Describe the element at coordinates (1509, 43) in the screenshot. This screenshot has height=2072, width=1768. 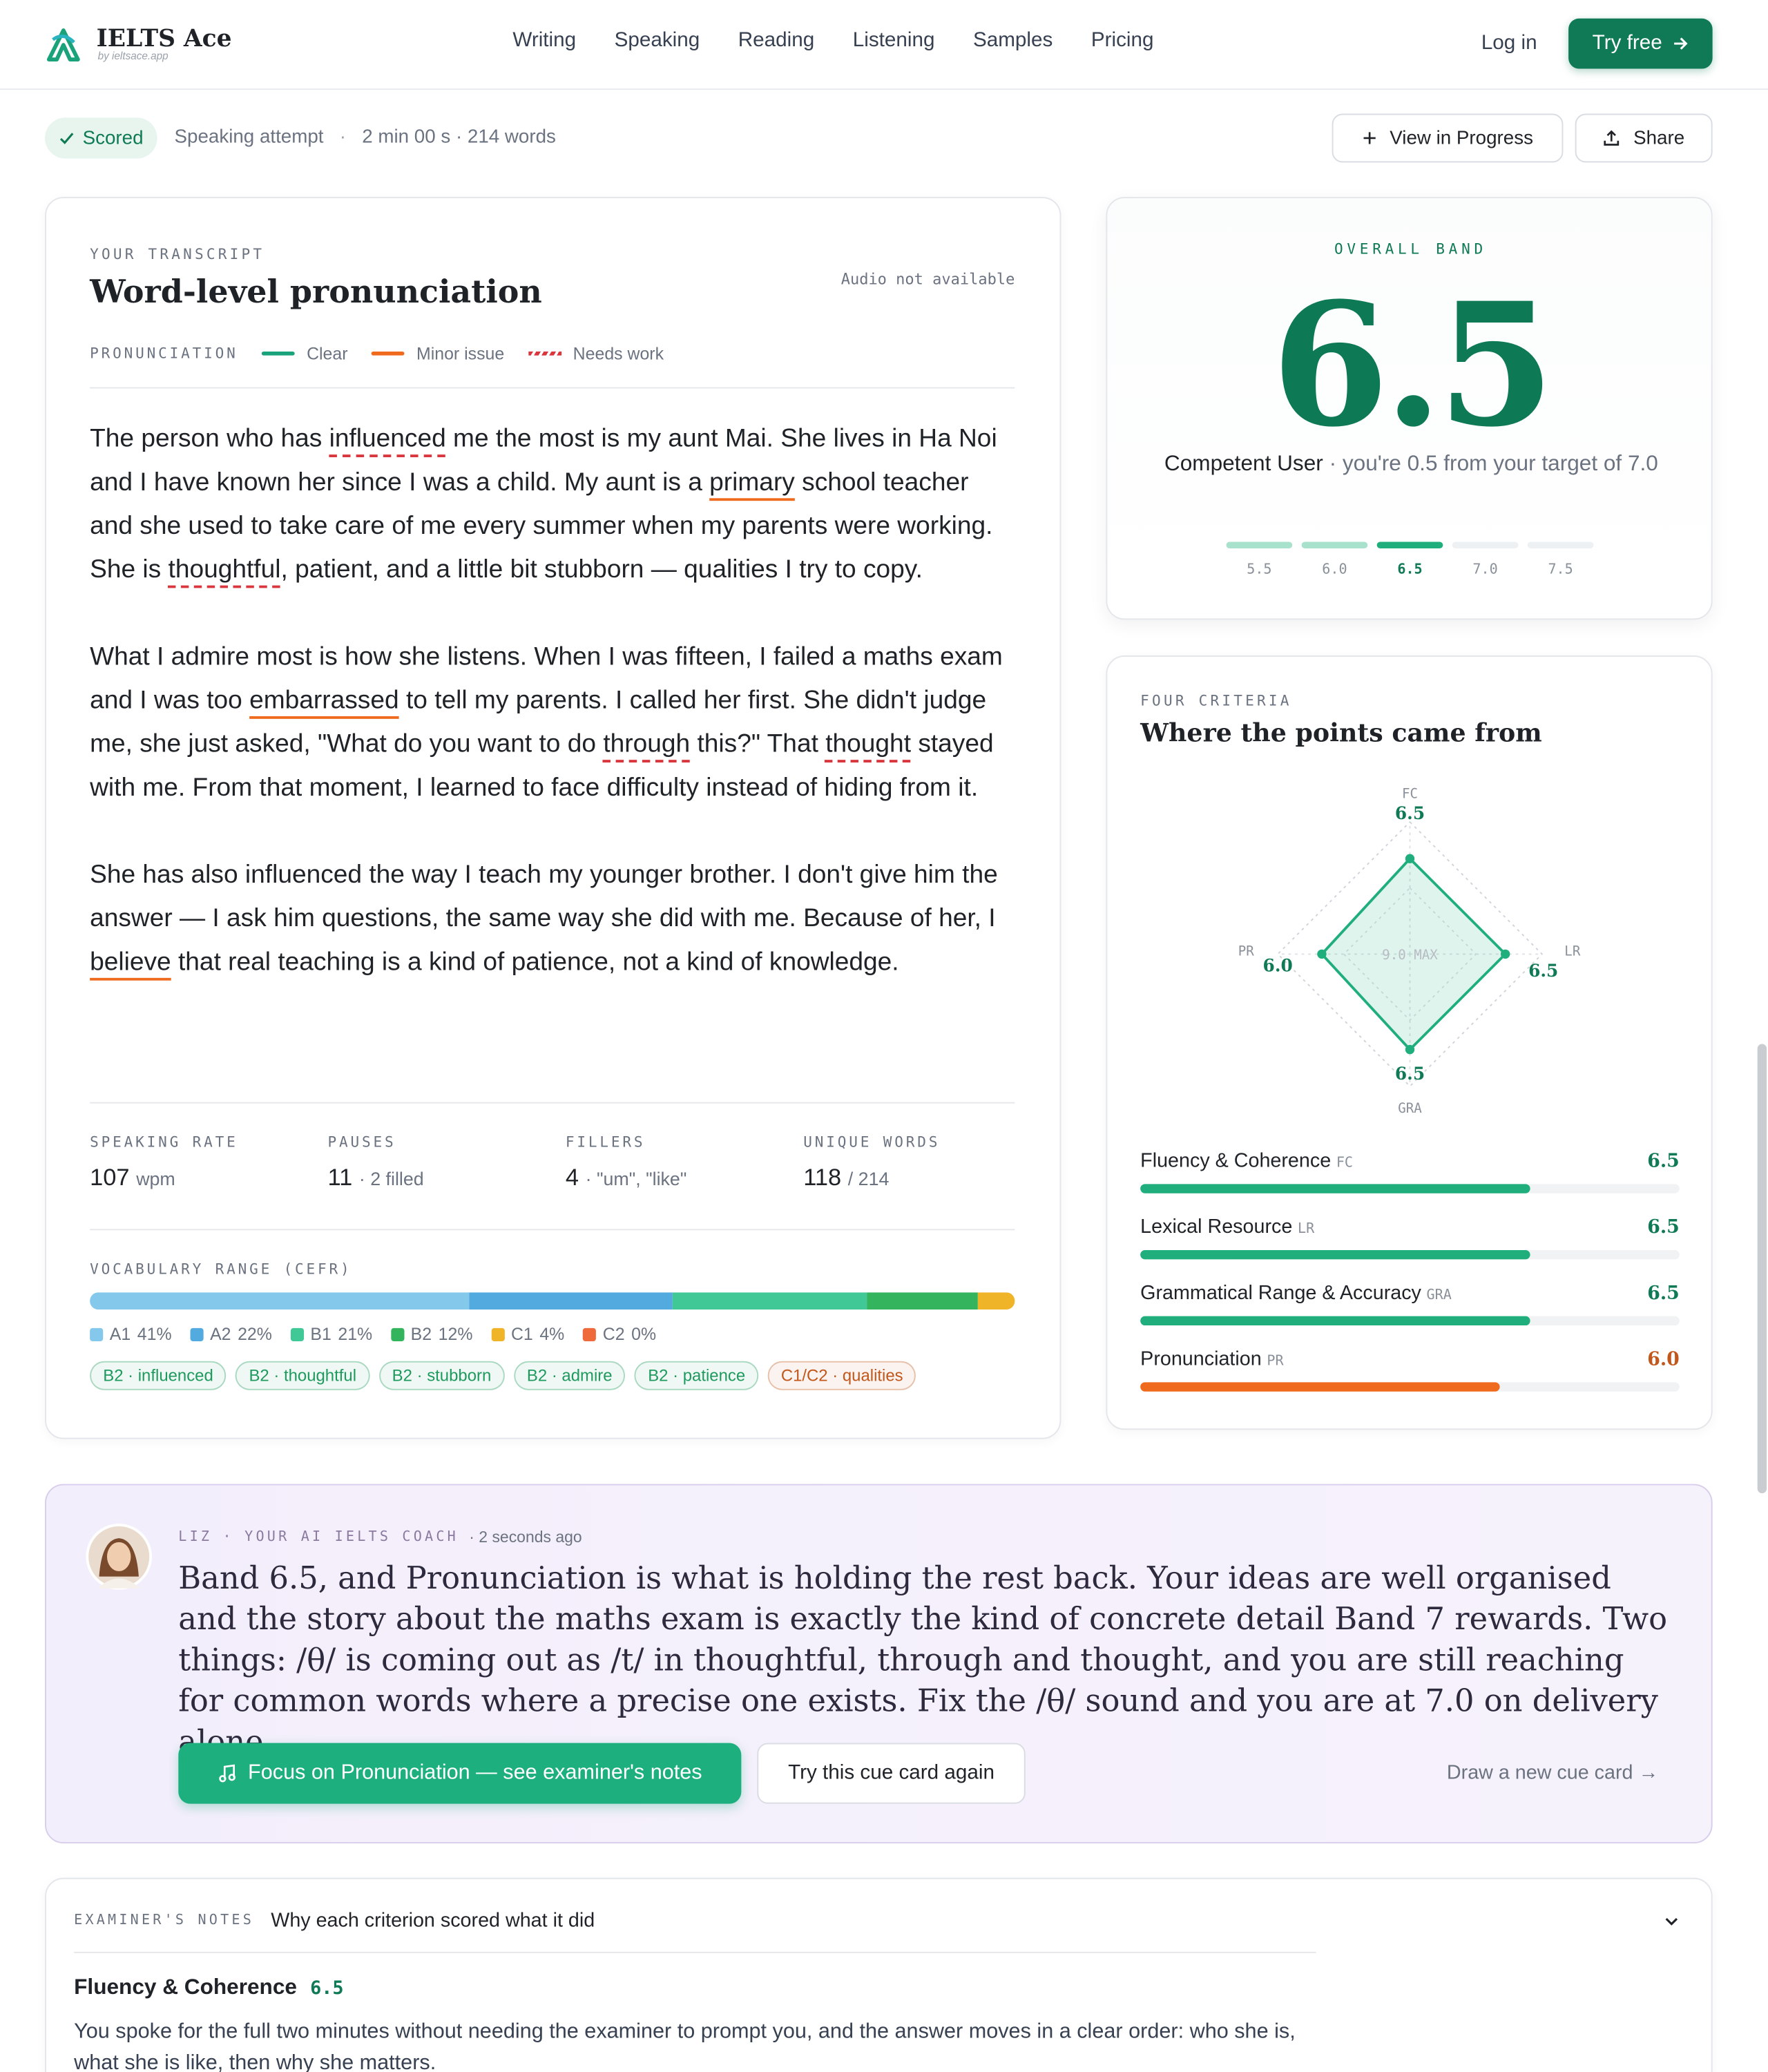
I see `login-link: Log in` at that location.